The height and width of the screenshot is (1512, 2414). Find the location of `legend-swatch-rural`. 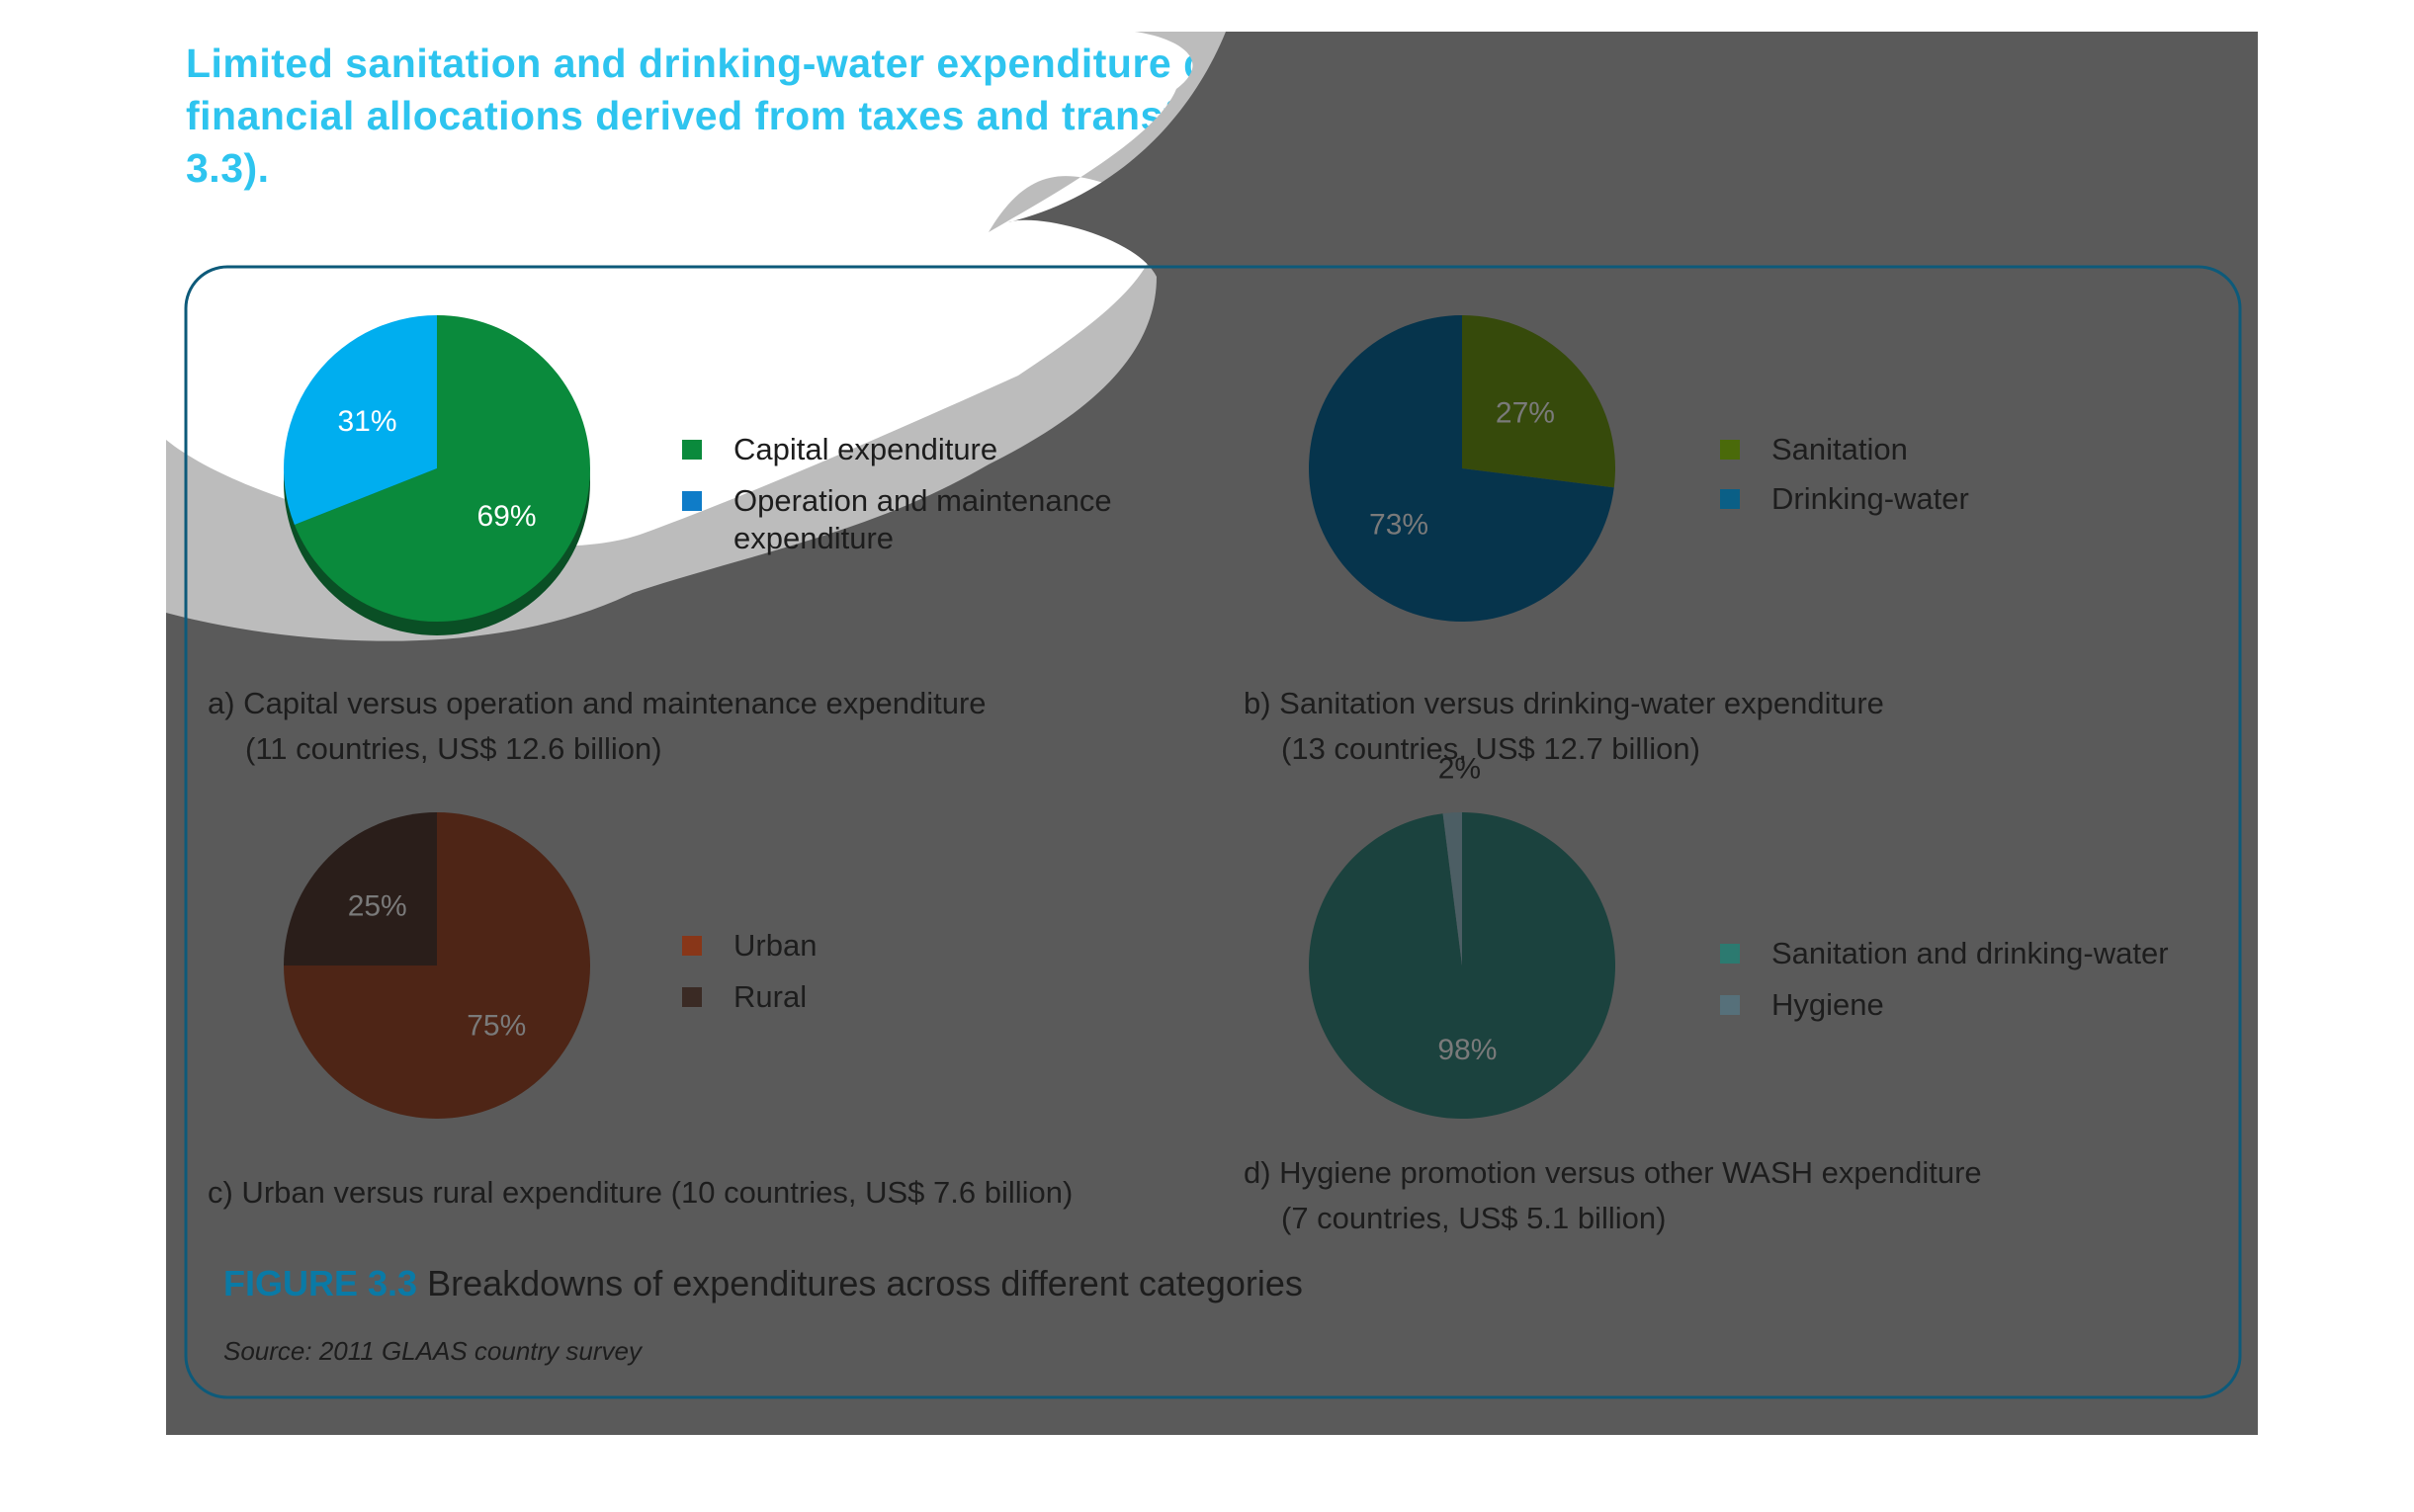

legend-swatch-rural is located at coordinates (692, 997).